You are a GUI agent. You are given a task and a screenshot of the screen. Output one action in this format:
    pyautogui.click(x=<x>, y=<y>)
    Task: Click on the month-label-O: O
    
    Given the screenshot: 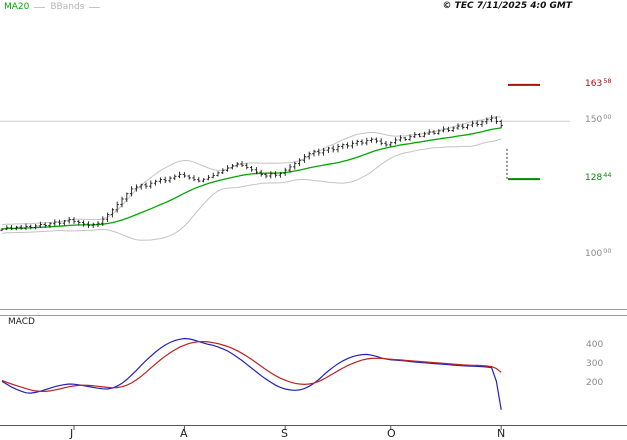 What is the action you would take?
    pyautogui.click(x=391, y=433)
    